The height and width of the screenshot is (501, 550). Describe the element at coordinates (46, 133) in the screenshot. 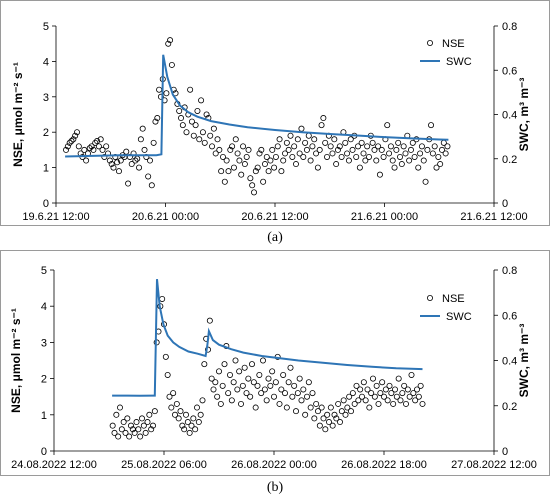

I see `y-tick-label: 2` at that location.